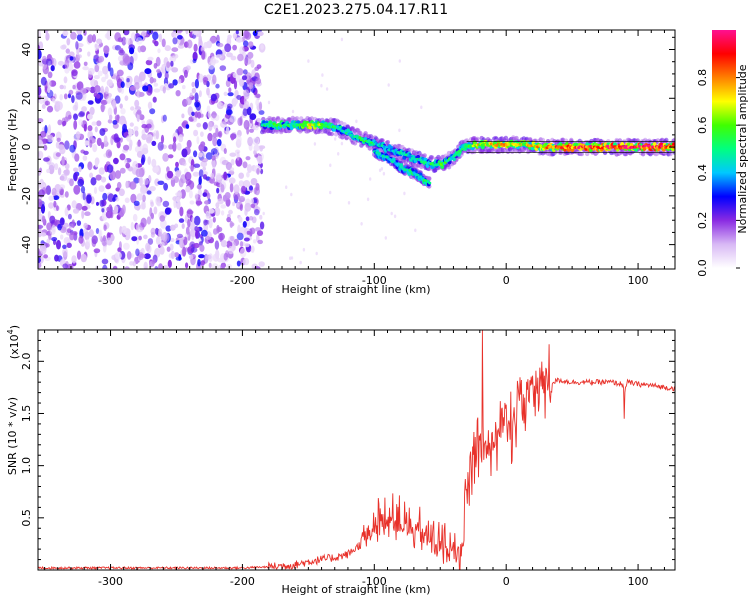 This screenshot has width=750, height=600. What do you see at coordinates (742, 148) in the screenshot?
I see `colorbar-label: Normalized spectral amplitude` at bounding box center [742, 148].